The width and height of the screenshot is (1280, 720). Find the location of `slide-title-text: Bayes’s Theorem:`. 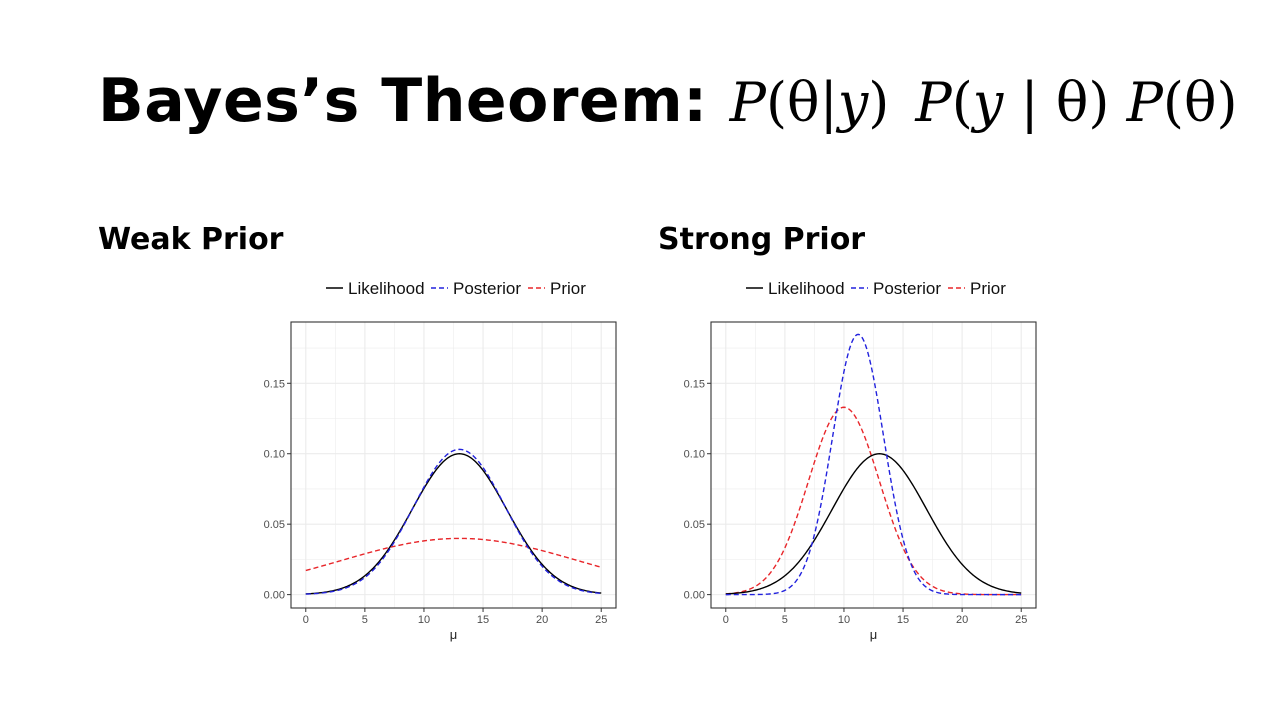

slide-title-text: Bayes’s Theorem: is located at coordinates (403, 101).